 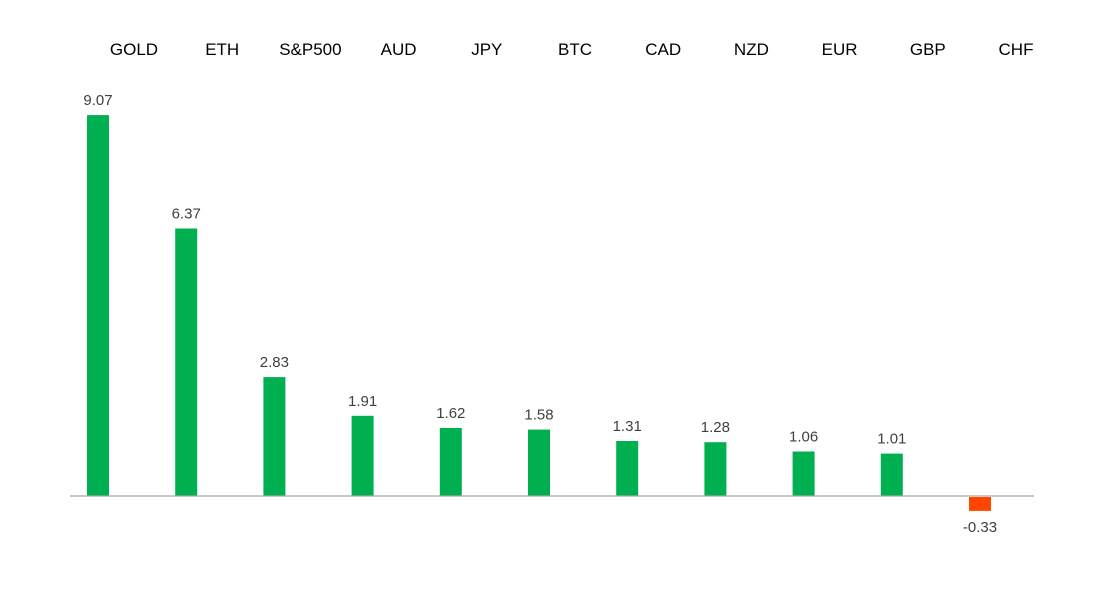 What do you see at coordinates (715, 469) in the screenshot?
I see `bar-nzd` at bounding box center [715, 469].